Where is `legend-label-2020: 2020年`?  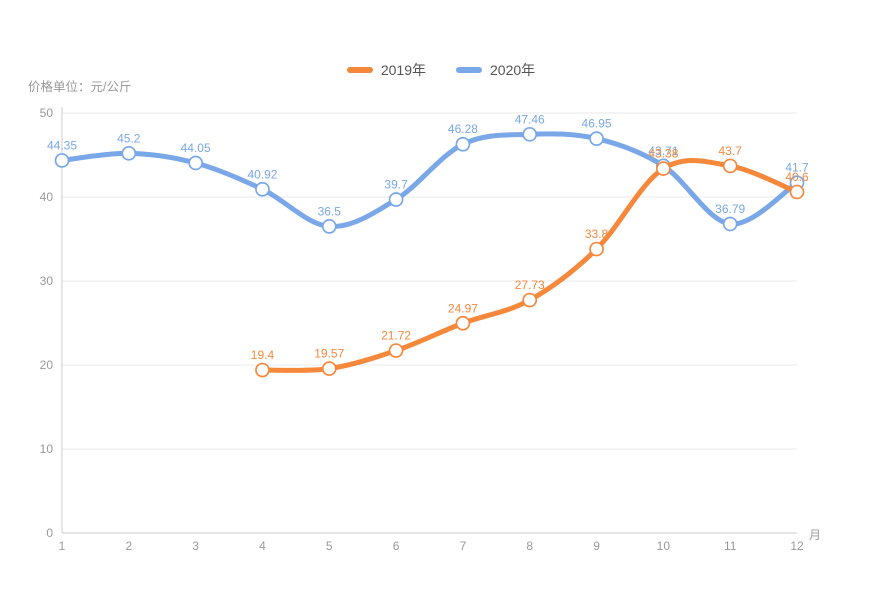
legend-label-2020: 2020年 is located at coordinates (513, 70).